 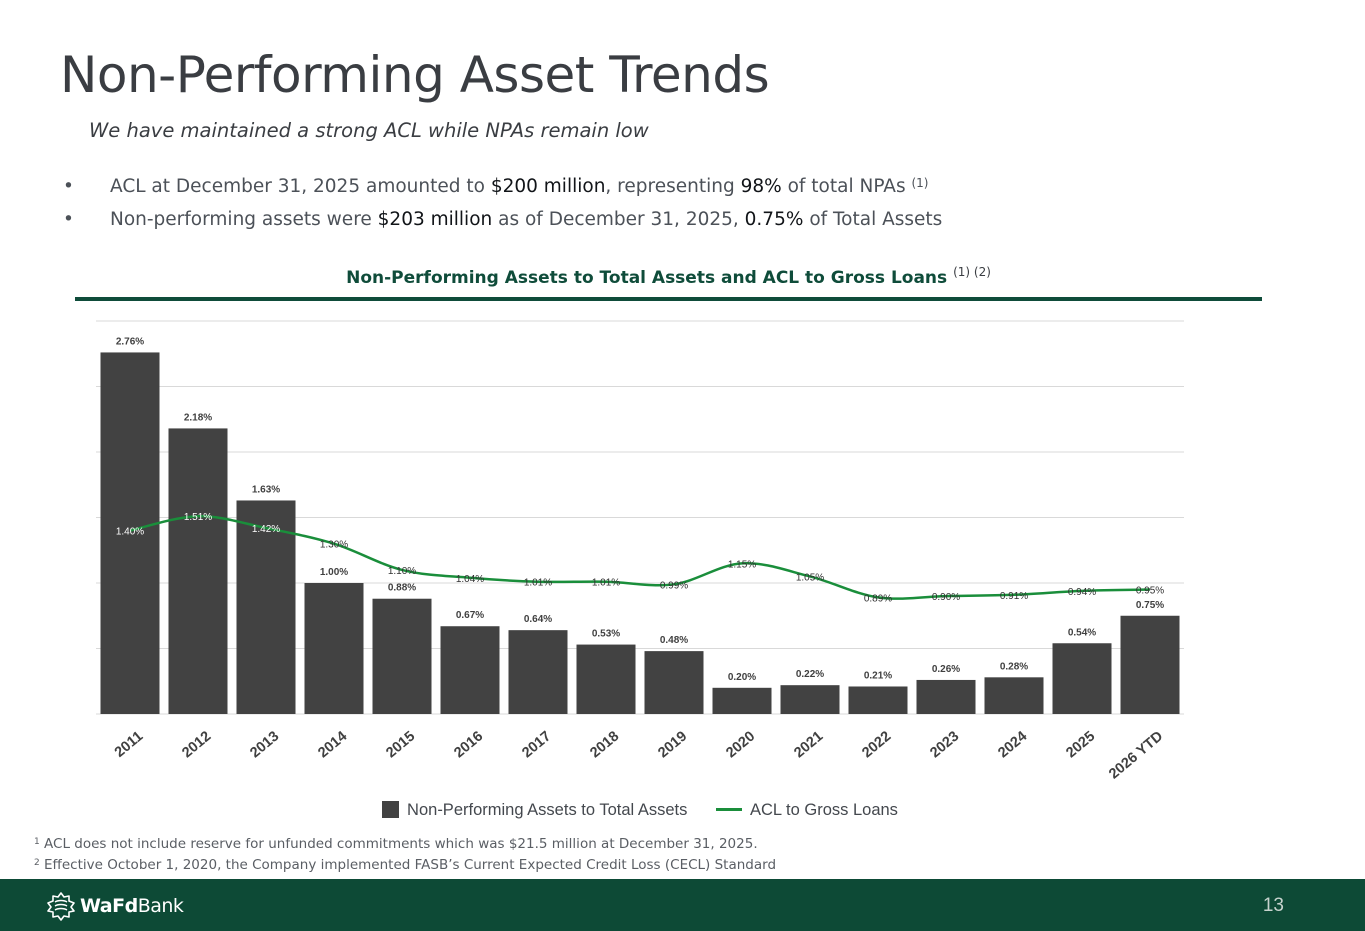 I want to click on legend-label-acl: ACL to Gross Loans, so click(x=823, y=810).